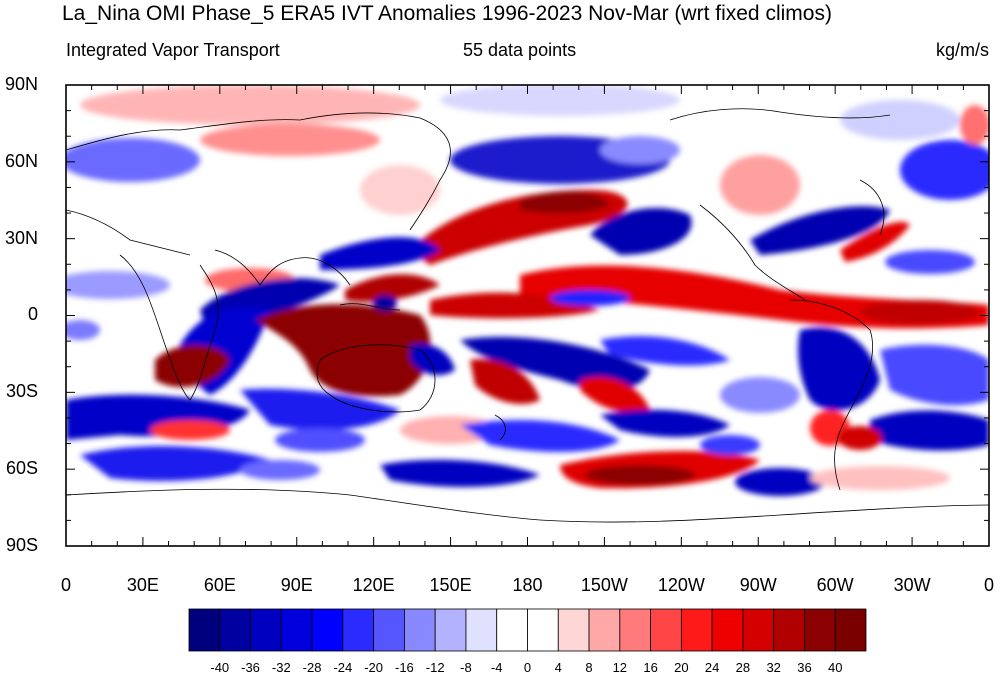  What do you see at coordinates (435, 667) in the screenshot?
I see `colorbar-label: -12` at bounding box center [435, 667].